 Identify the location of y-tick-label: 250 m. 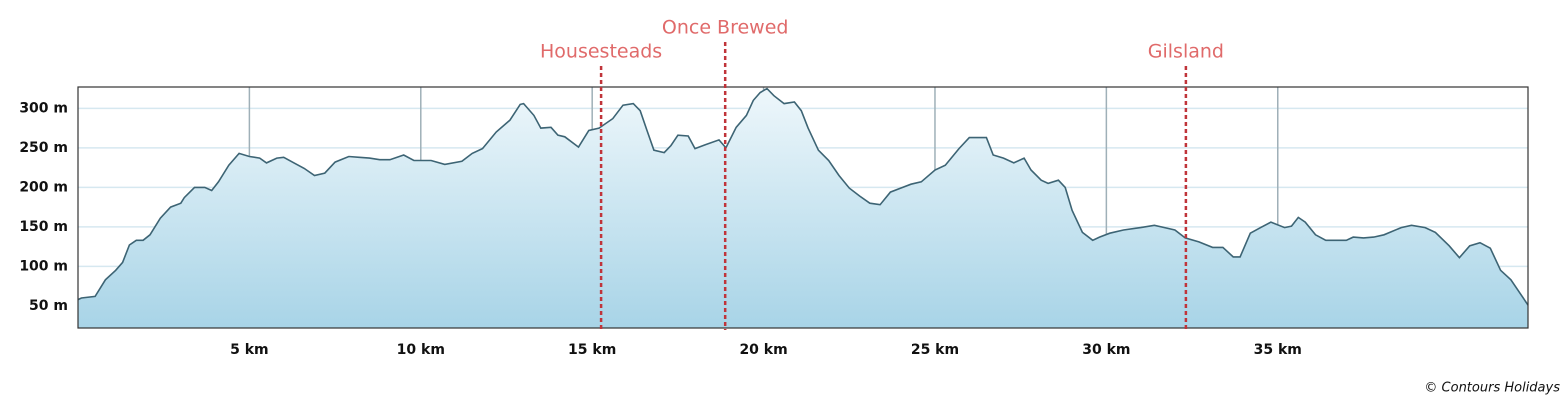
(43, 148).